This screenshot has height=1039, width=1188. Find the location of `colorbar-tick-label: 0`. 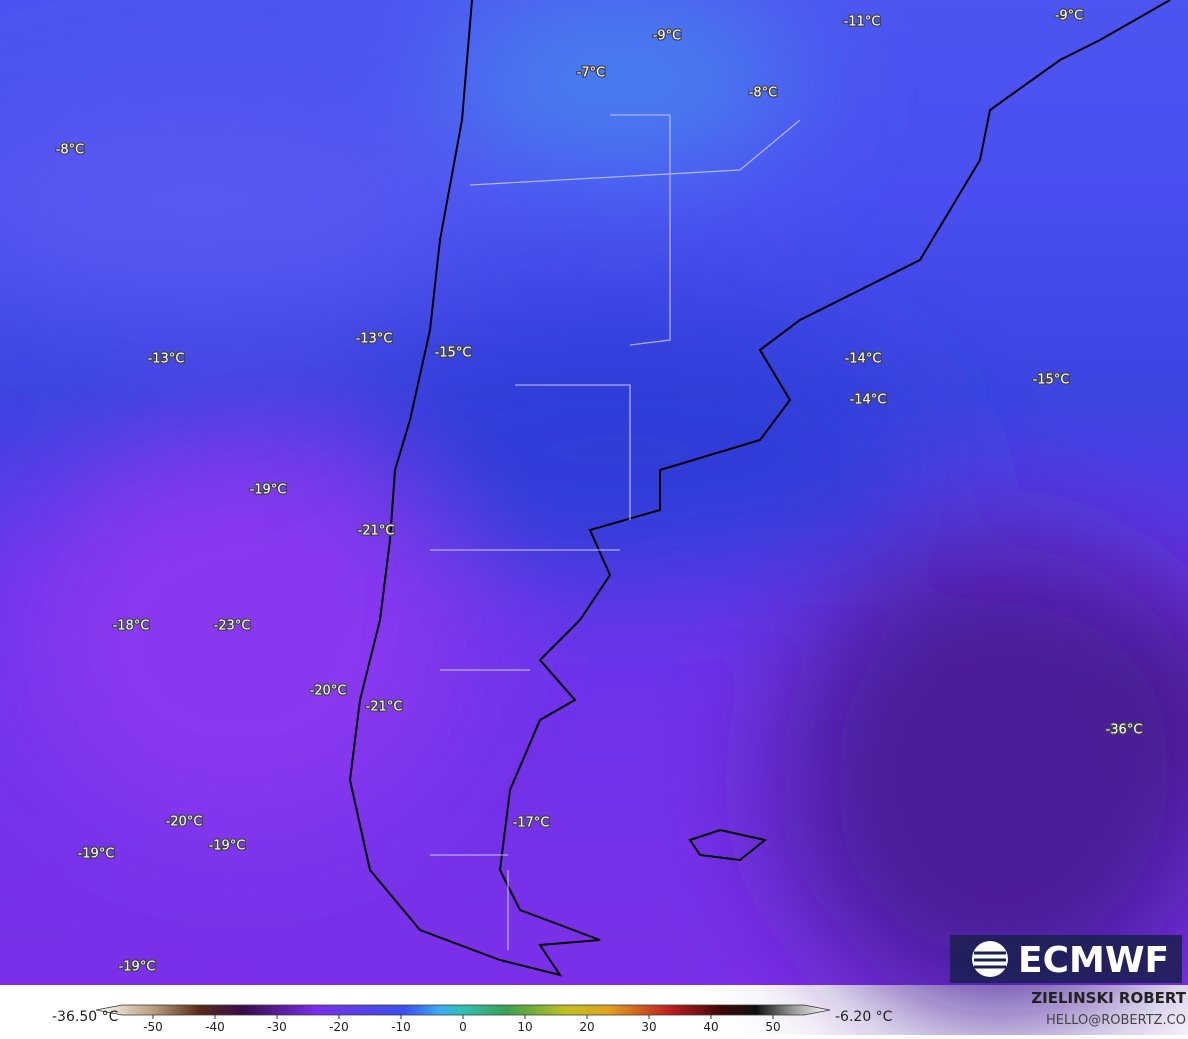

colorbar-tick-label: 0 is located at coordinates (463, 1027).